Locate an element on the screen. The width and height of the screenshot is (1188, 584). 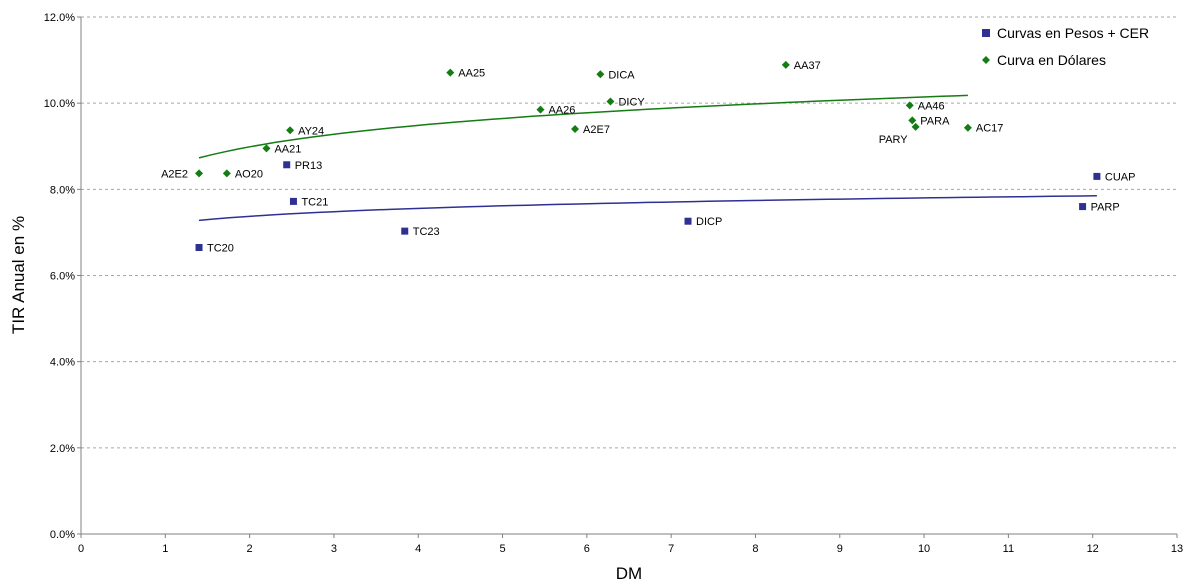
point-label-dicy: DICY is located at coordinates (631, 102).